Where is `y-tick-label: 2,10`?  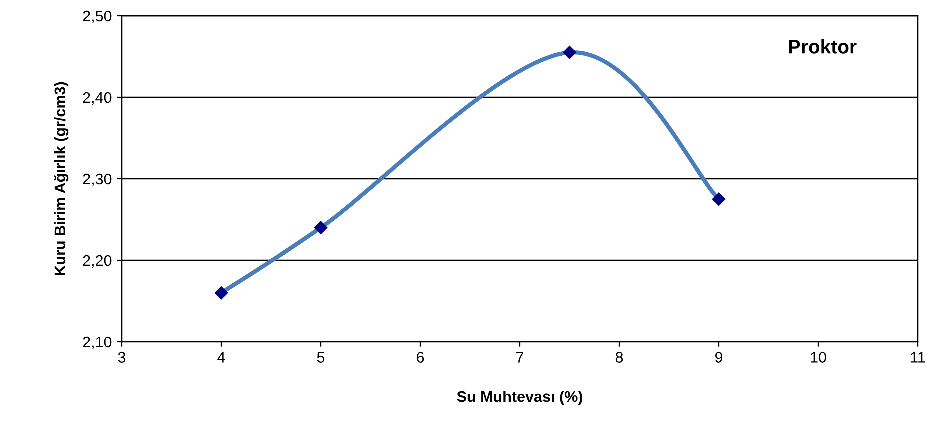
y-tick-label: 2,10 is located at coordinates (97, 343).